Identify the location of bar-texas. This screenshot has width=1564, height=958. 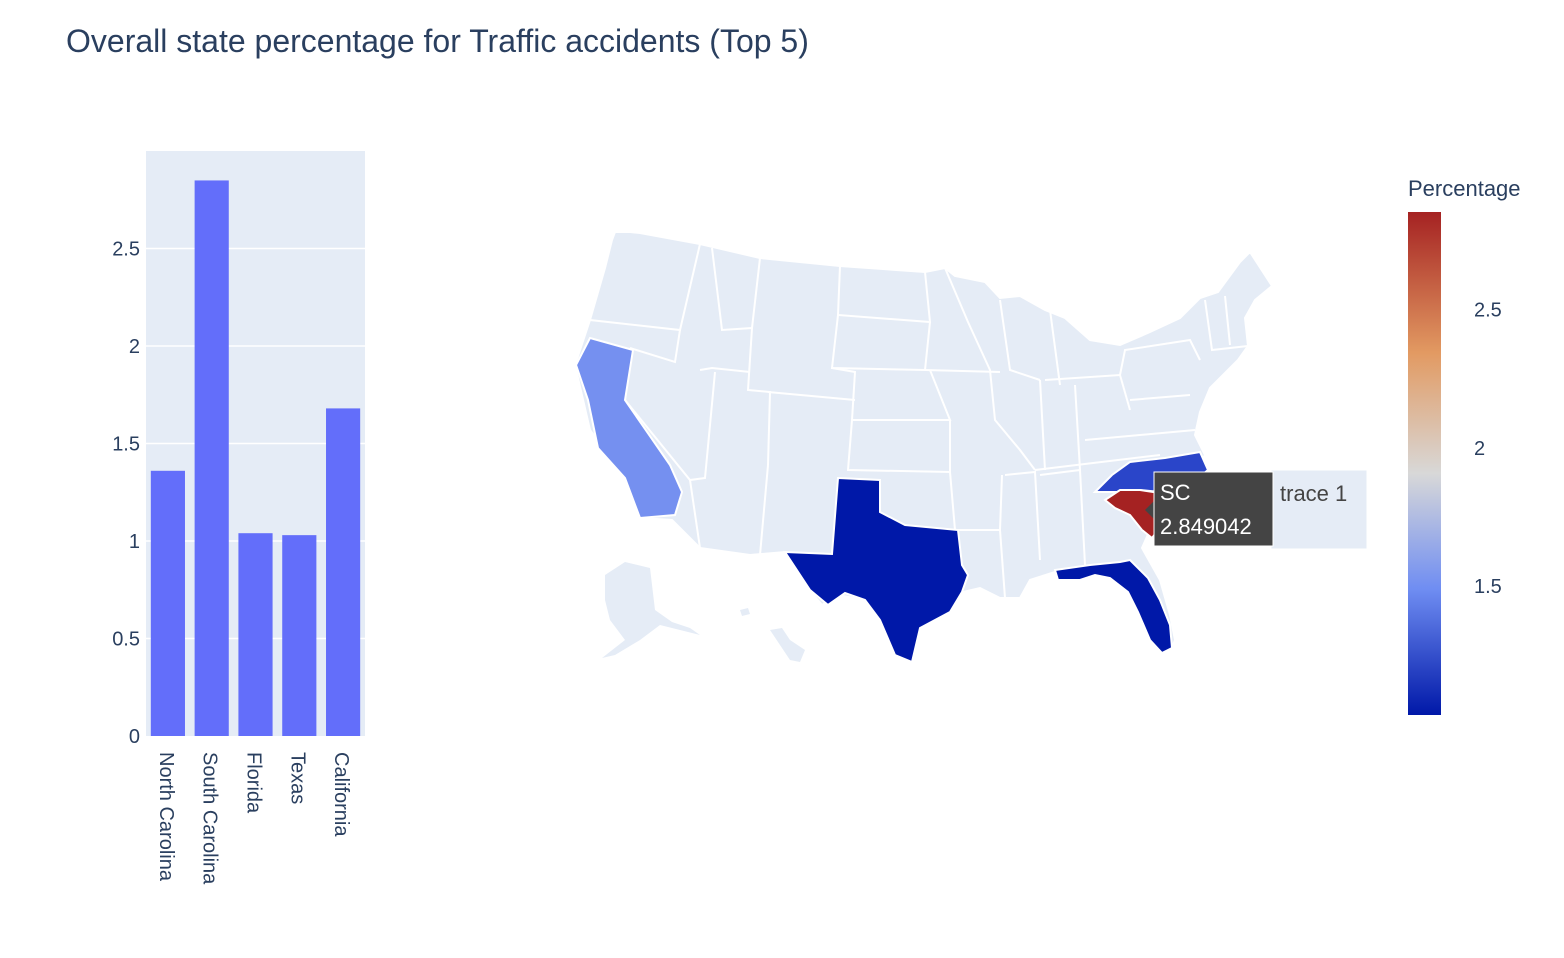
(299, 635).